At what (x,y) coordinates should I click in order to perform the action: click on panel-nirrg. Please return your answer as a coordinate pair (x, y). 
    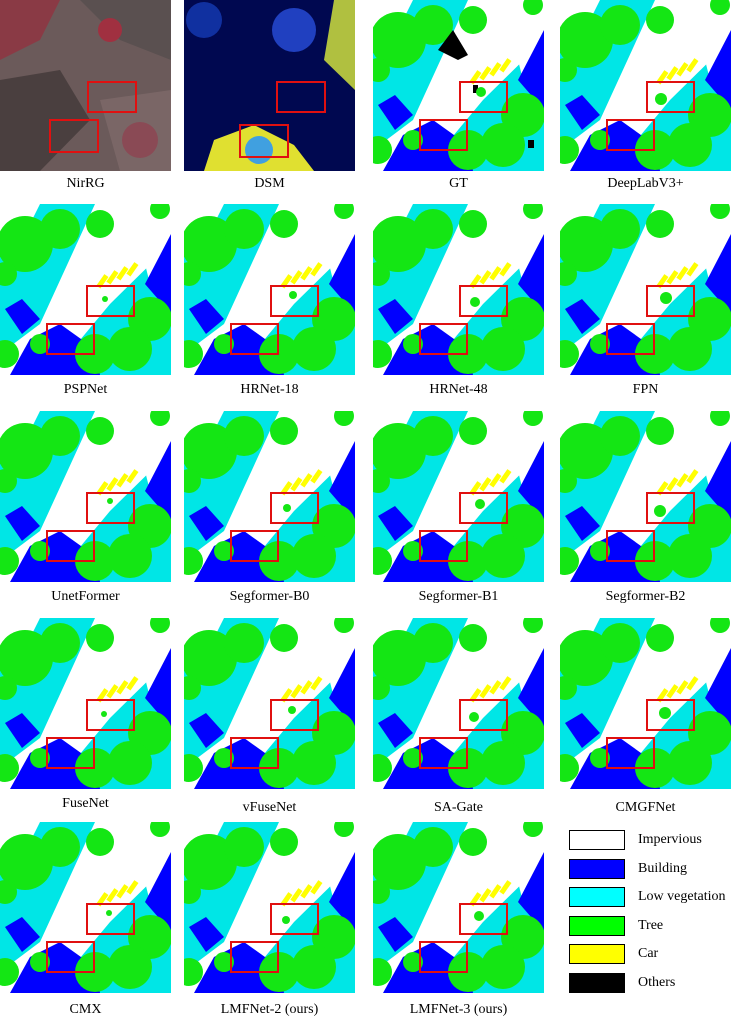
    Looking at the image, I should click on (85, 85).